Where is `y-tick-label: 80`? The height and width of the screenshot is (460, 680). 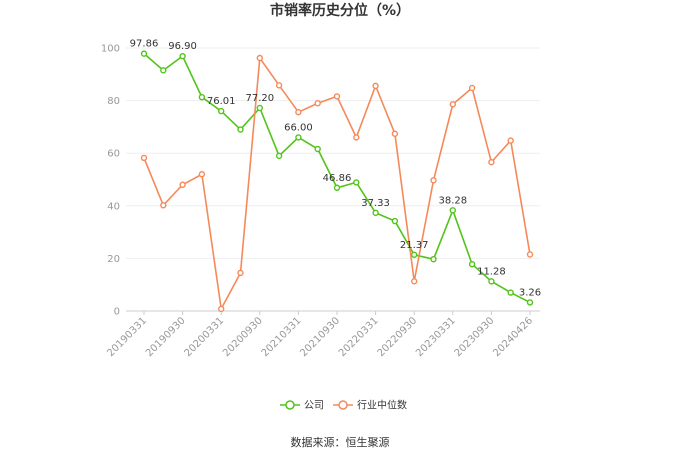 y-tick-label: 80 is located at coordinates (113, 101).